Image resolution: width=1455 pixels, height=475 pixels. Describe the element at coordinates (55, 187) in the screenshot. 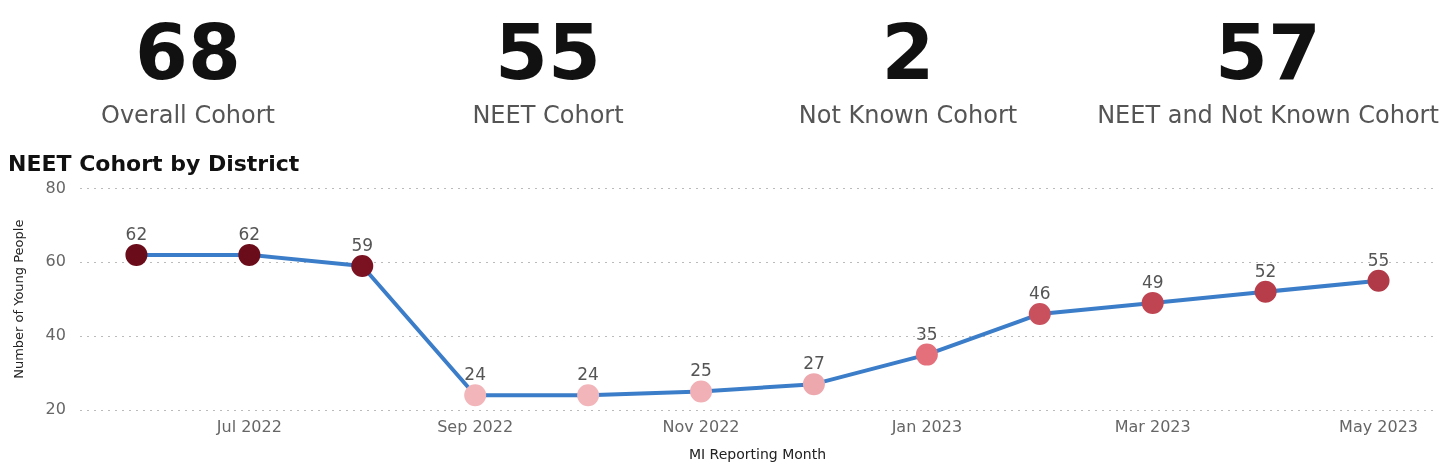

I see `y-tick-label: 80` at that location.